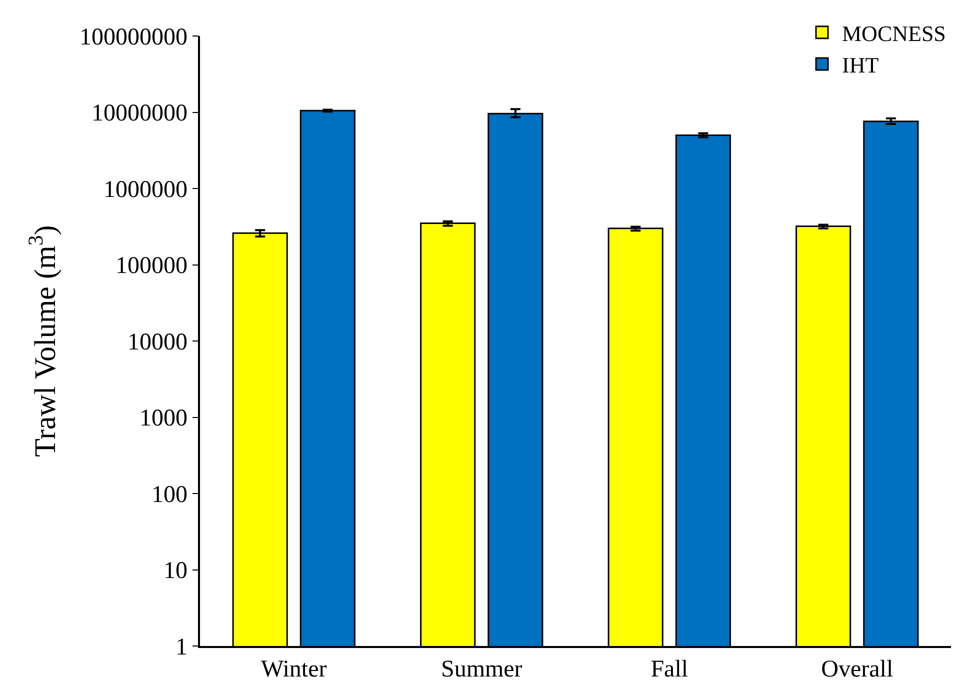 The height and width of the screenshot is (696, 966). What do you see at coordinates (861, 65) in the screenshot?
I see `legend-label: IHT` at bounding box center [861, 65].